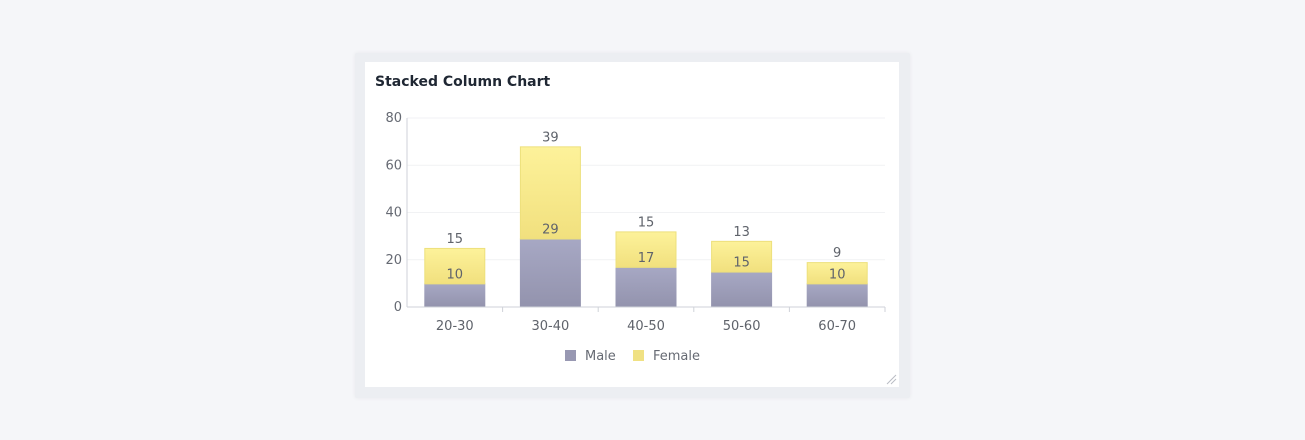  What do you see at coordinates (550, 137) in the screenshot?
I see `data-label-female: 39` at bounding box center [550, 137].